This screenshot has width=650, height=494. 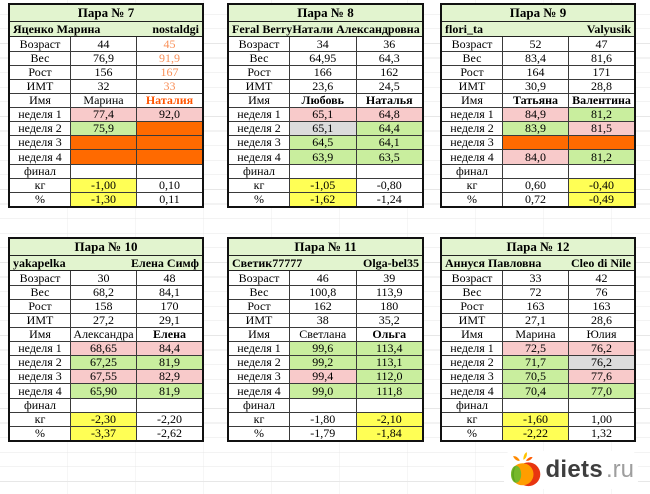 What do you see at coordinates (262, 29) in the screenshot?
I see `participant-left-name: Feral Berry` at bounding box center [262, 29].